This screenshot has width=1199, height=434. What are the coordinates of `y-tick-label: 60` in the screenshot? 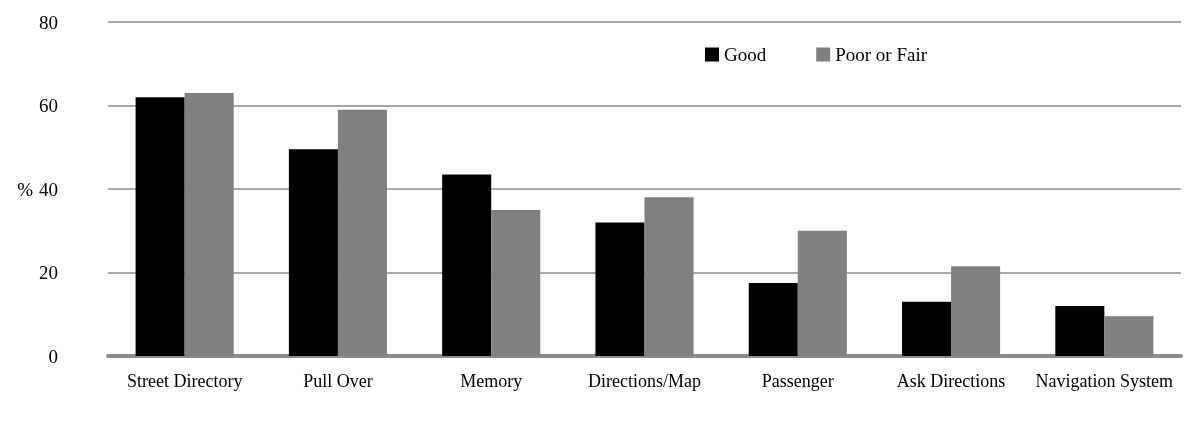 It's located at (48, 105).